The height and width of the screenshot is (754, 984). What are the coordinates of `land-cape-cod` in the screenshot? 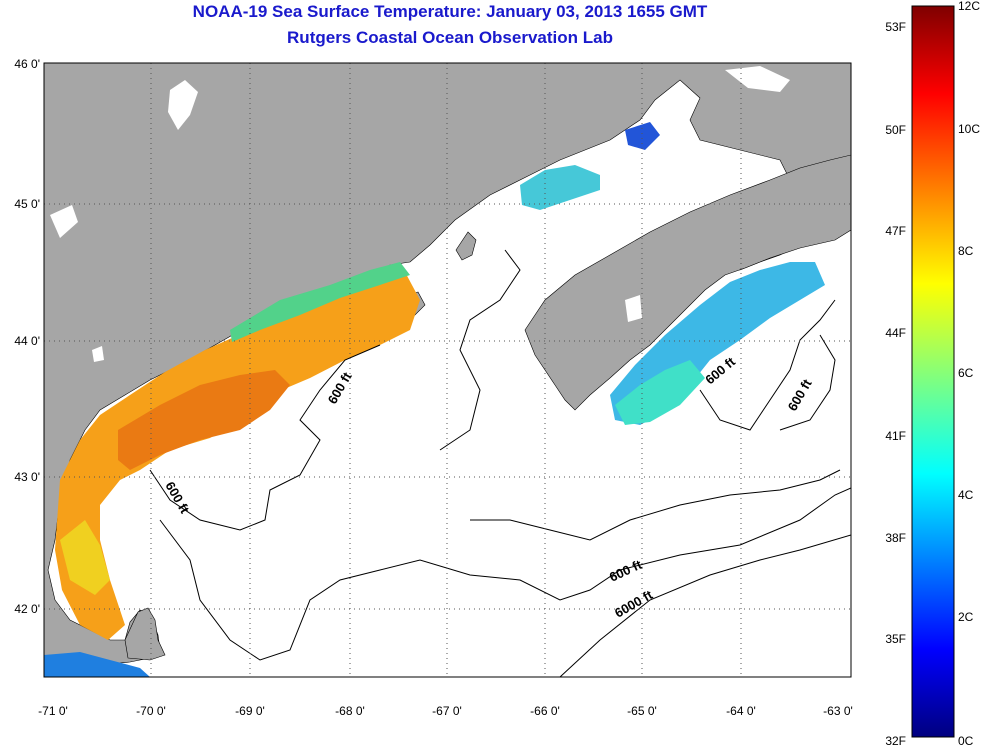 It's located at (145, 634).